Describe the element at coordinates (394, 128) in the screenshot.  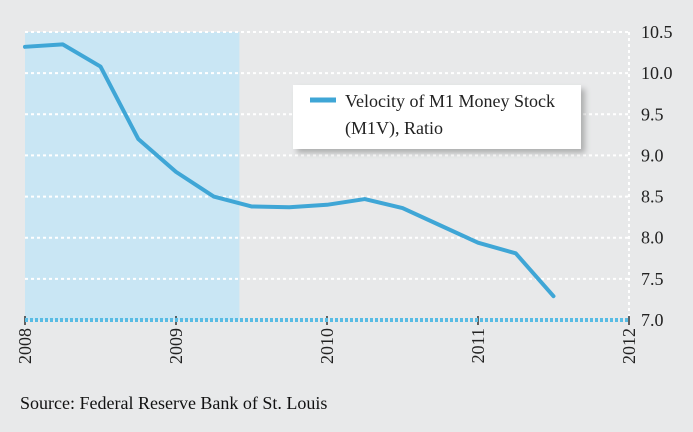
I see `legend-label-line-2: (M1V), Ratio` at that location.